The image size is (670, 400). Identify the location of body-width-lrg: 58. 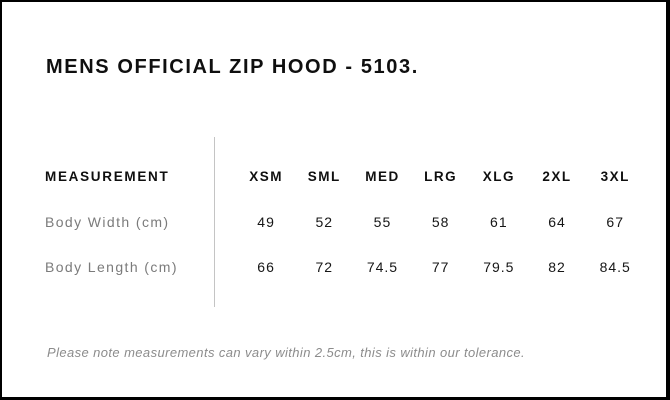
(440, 221).